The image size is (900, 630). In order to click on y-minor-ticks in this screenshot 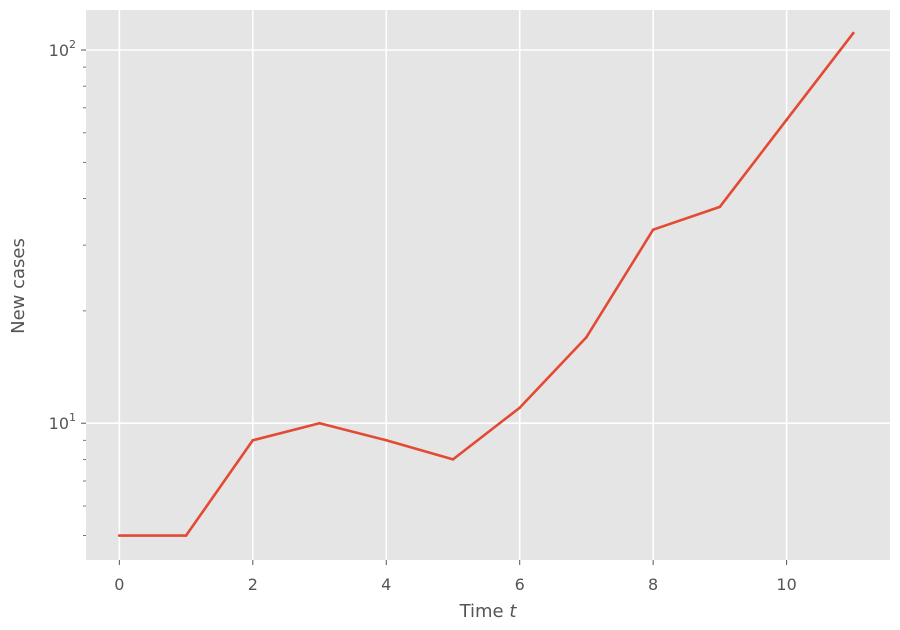, I will do `click(84, 301)`.